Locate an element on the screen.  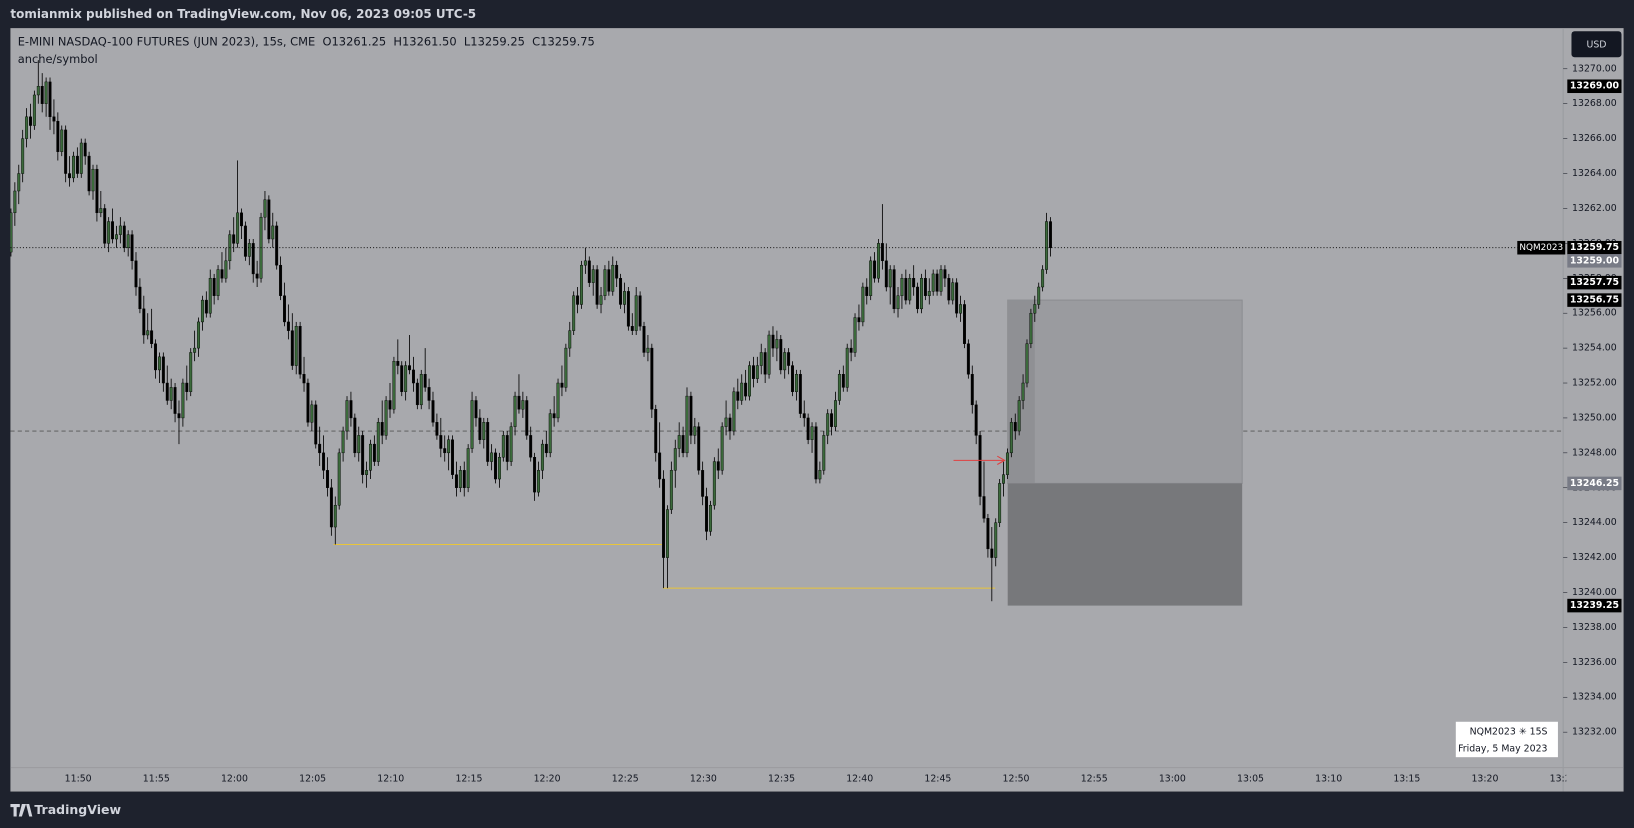
x-tick-label: 12:50 is located at coordinates (1016, 779).